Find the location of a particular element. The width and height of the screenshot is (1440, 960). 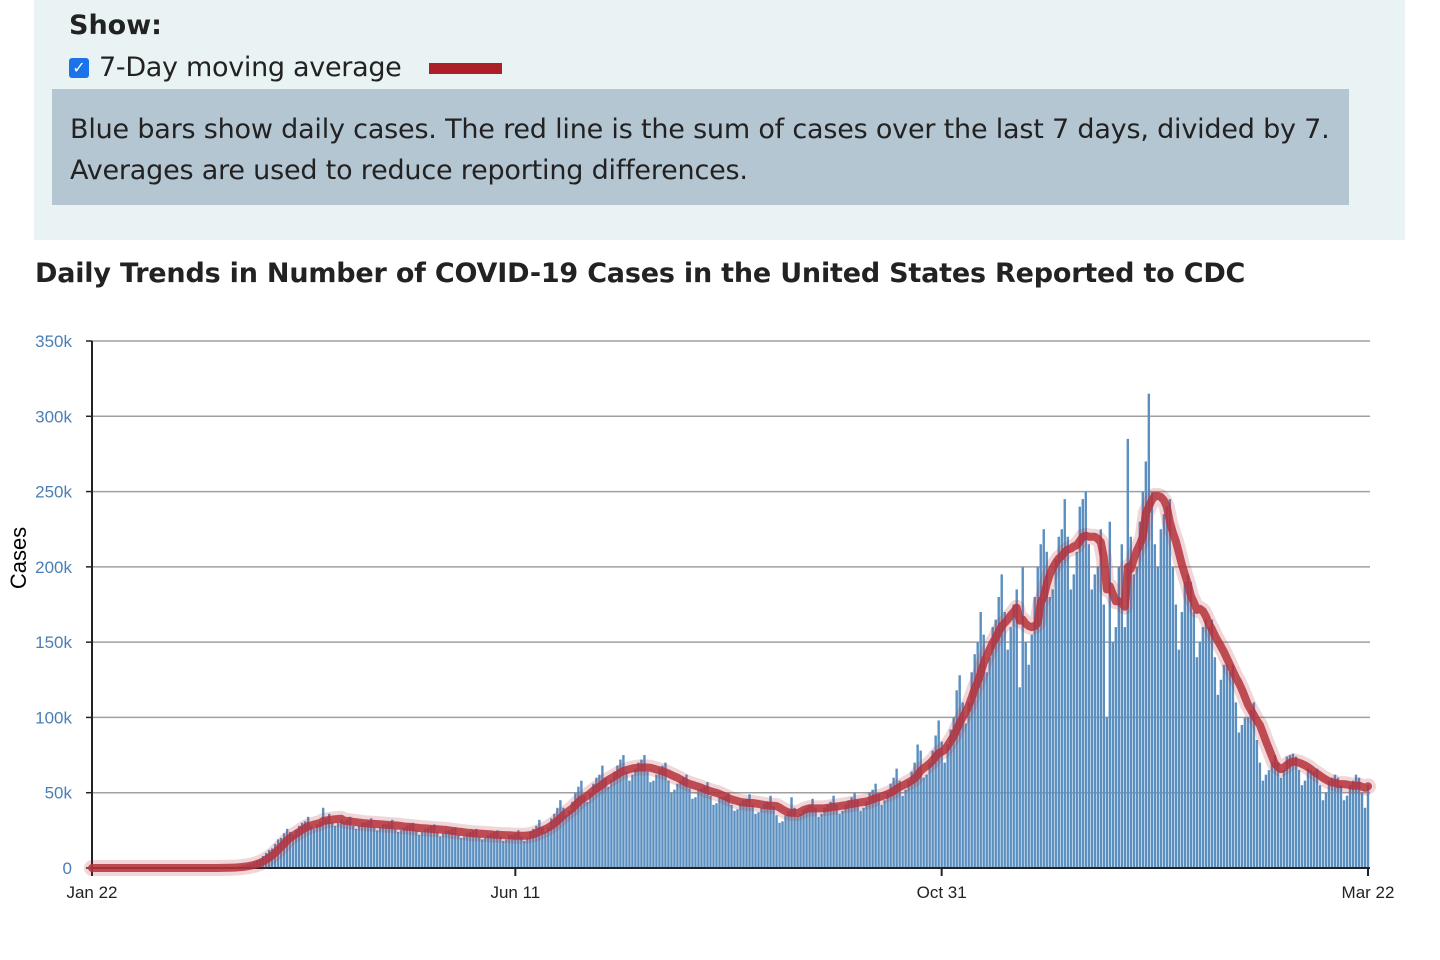

y-tick-label: 50k is located at coordinates (59, 793).